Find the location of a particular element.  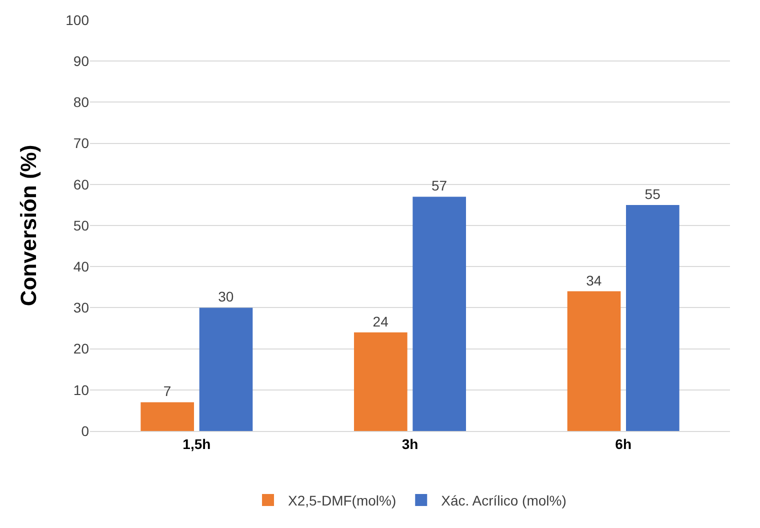

legend-label: X2,5-DMF(mol%) is located at coordinates (342, 500).